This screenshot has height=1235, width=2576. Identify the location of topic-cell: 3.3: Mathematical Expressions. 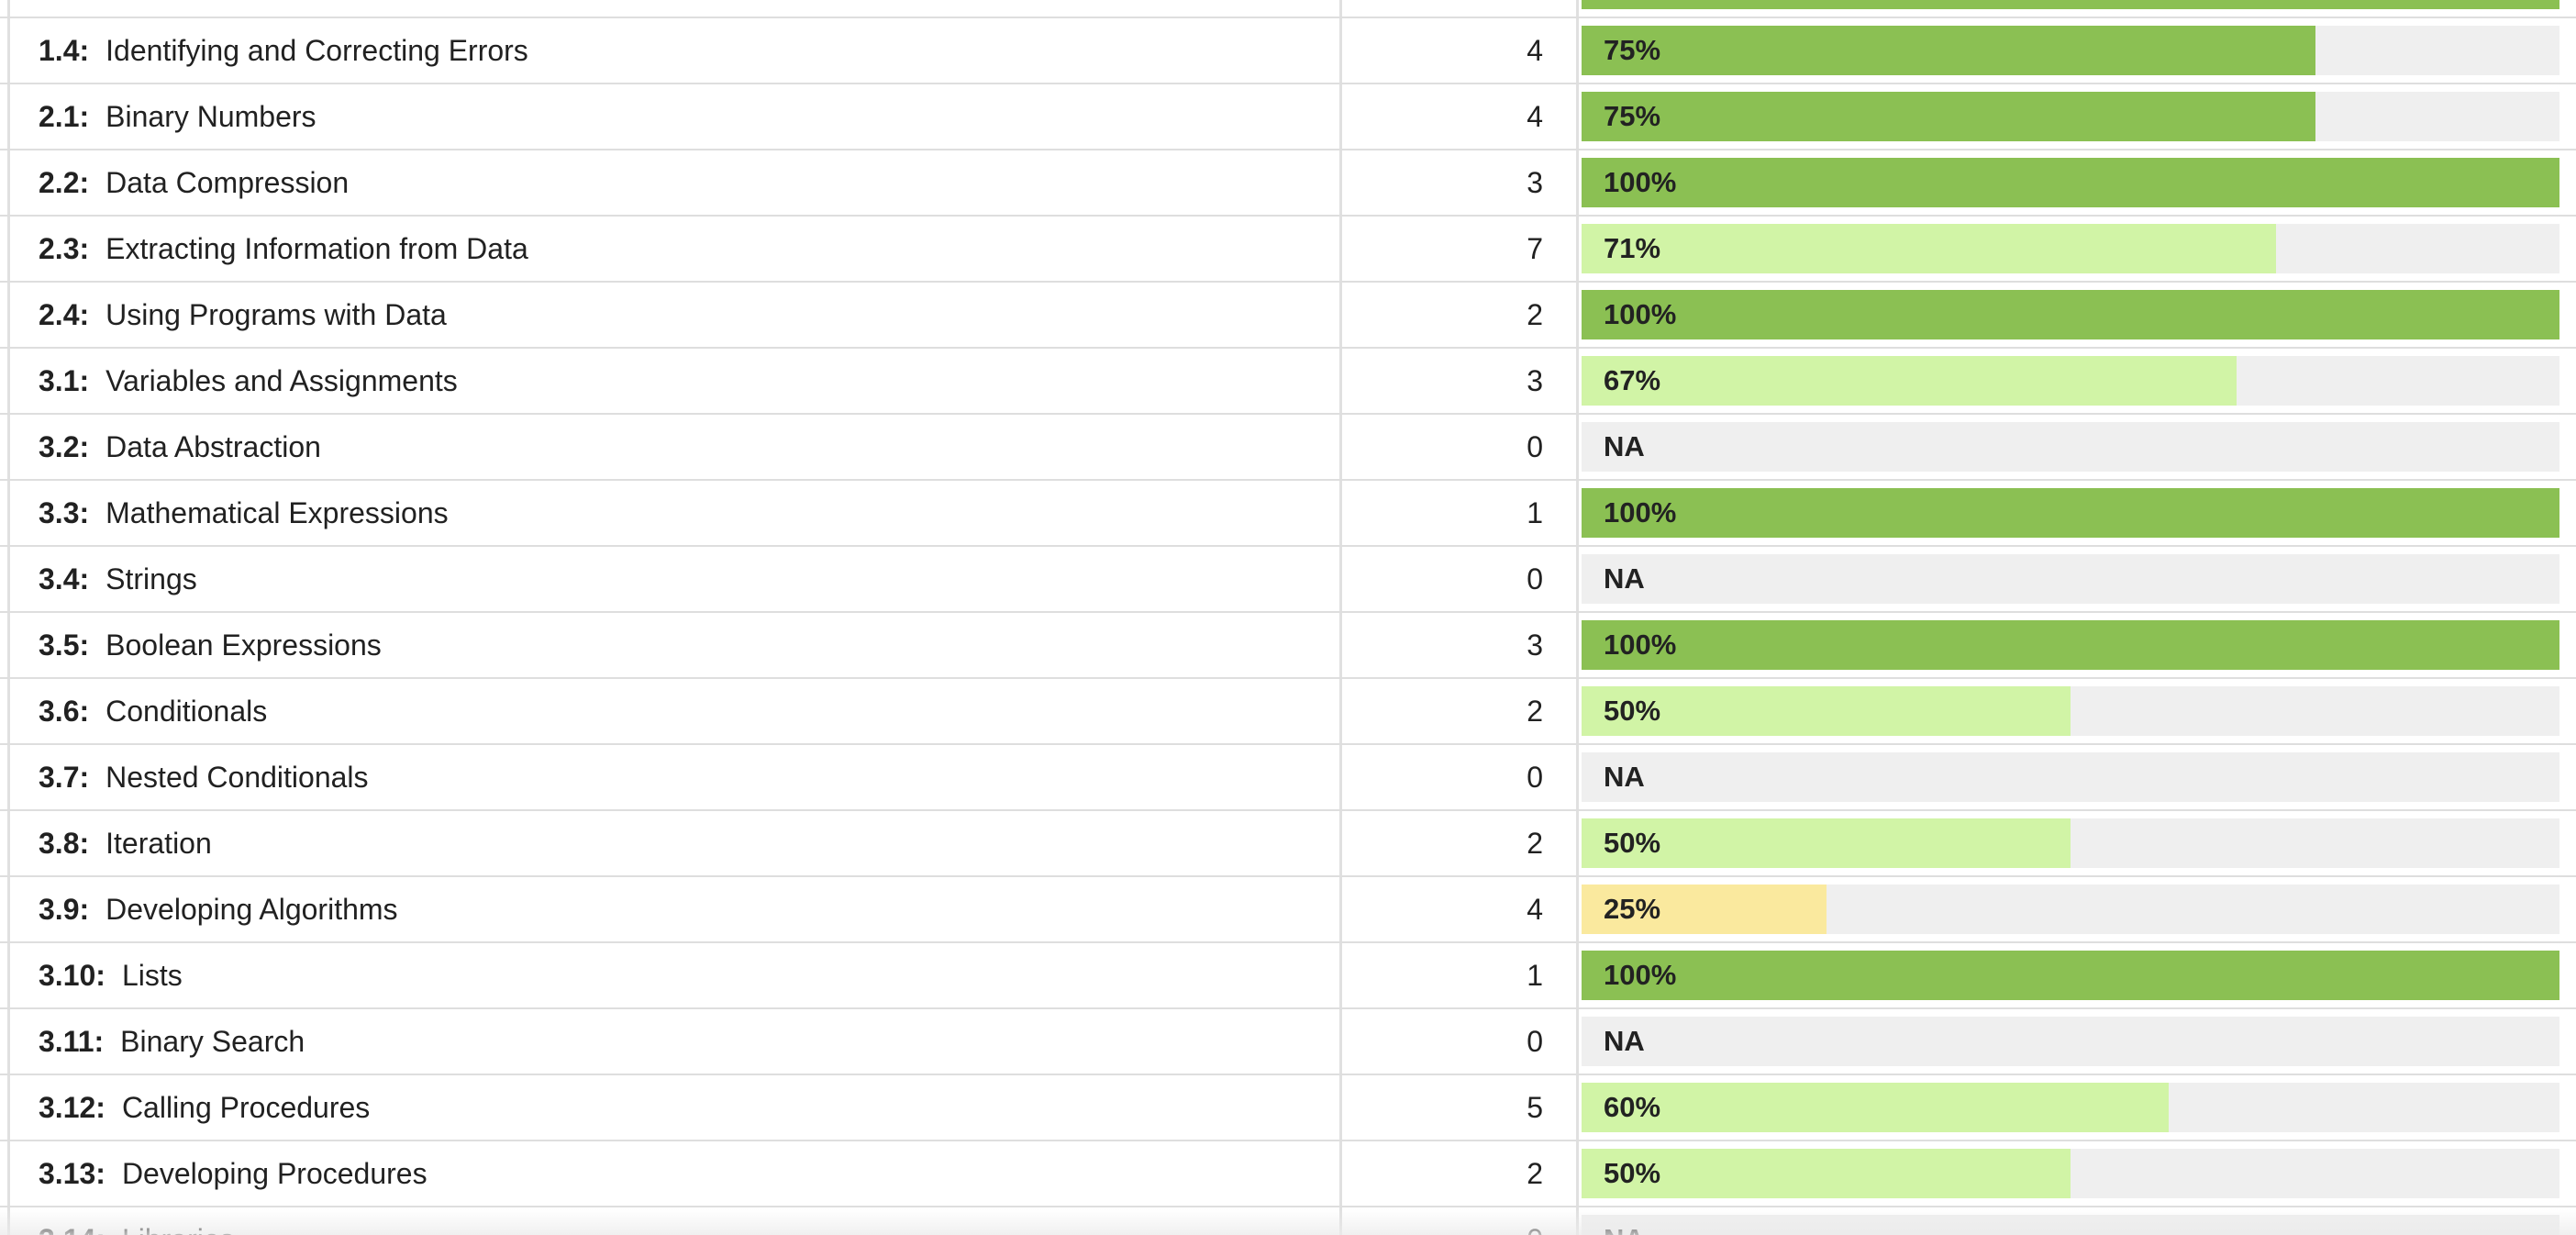
(244, 513).